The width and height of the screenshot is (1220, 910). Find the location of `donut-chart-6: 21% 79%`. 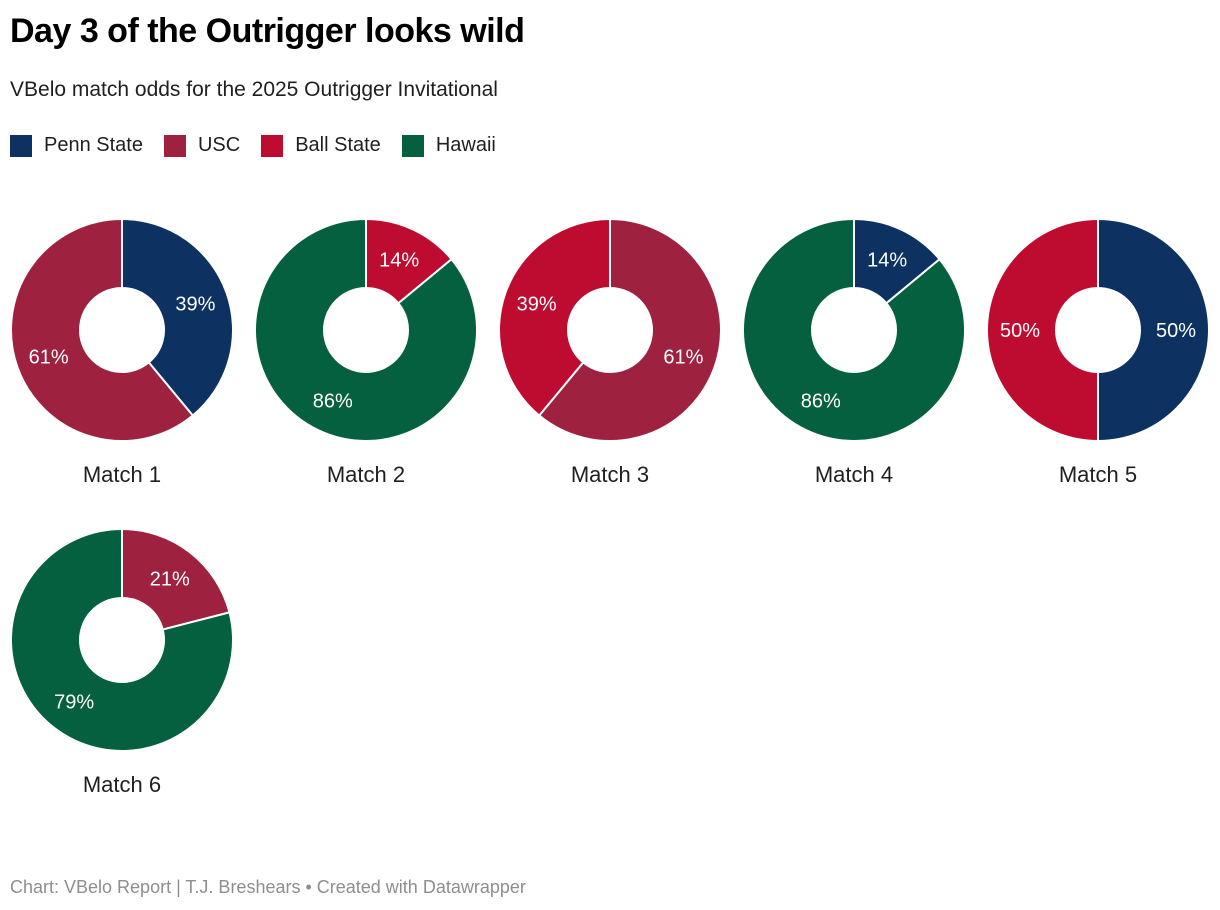

donut-chart-6: 21% 79% is located at coordinates (122, 640).